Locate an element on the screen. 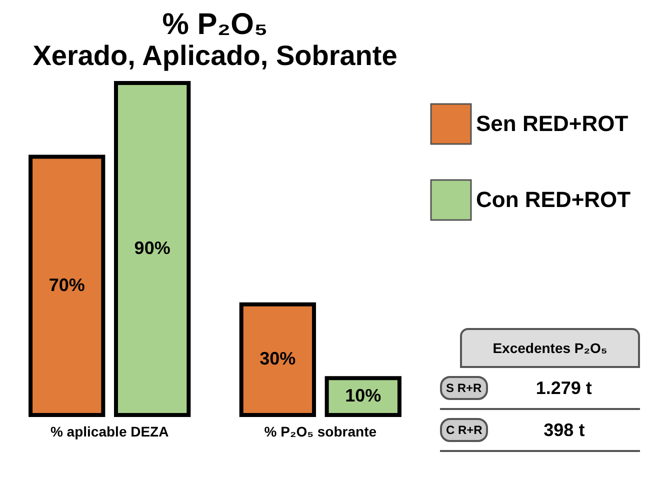  data-label: 90% is located at coordinates (152, 248).